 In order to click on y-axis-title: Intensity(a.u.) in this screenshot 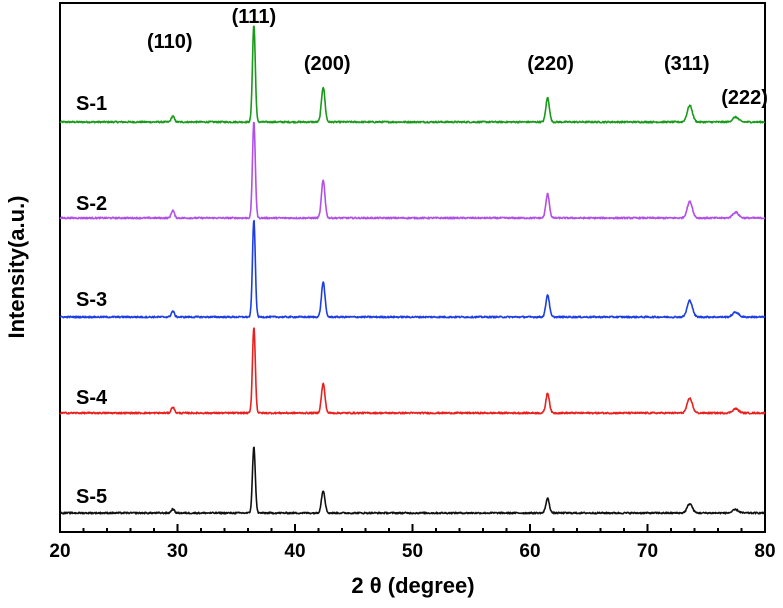, I will do `click(16, 266)`.